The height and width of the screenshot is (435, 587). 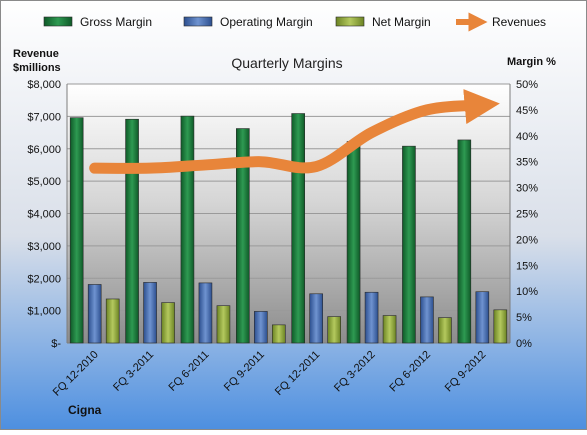 I want to click on left-axis-tick-label: $2,000, so click(x=44, y=279).